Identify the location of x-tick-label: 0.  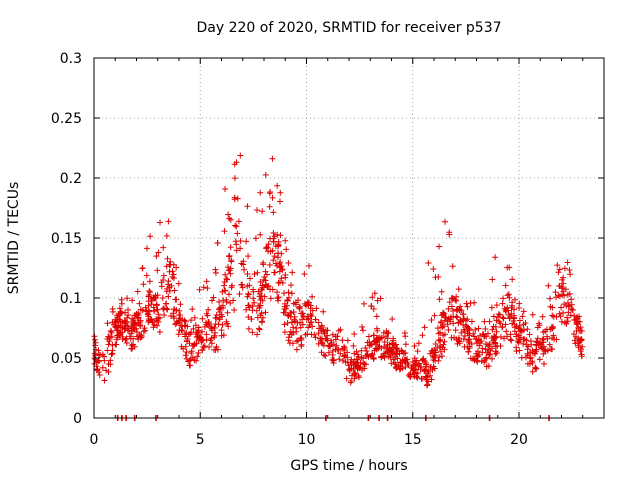
(94, 440).